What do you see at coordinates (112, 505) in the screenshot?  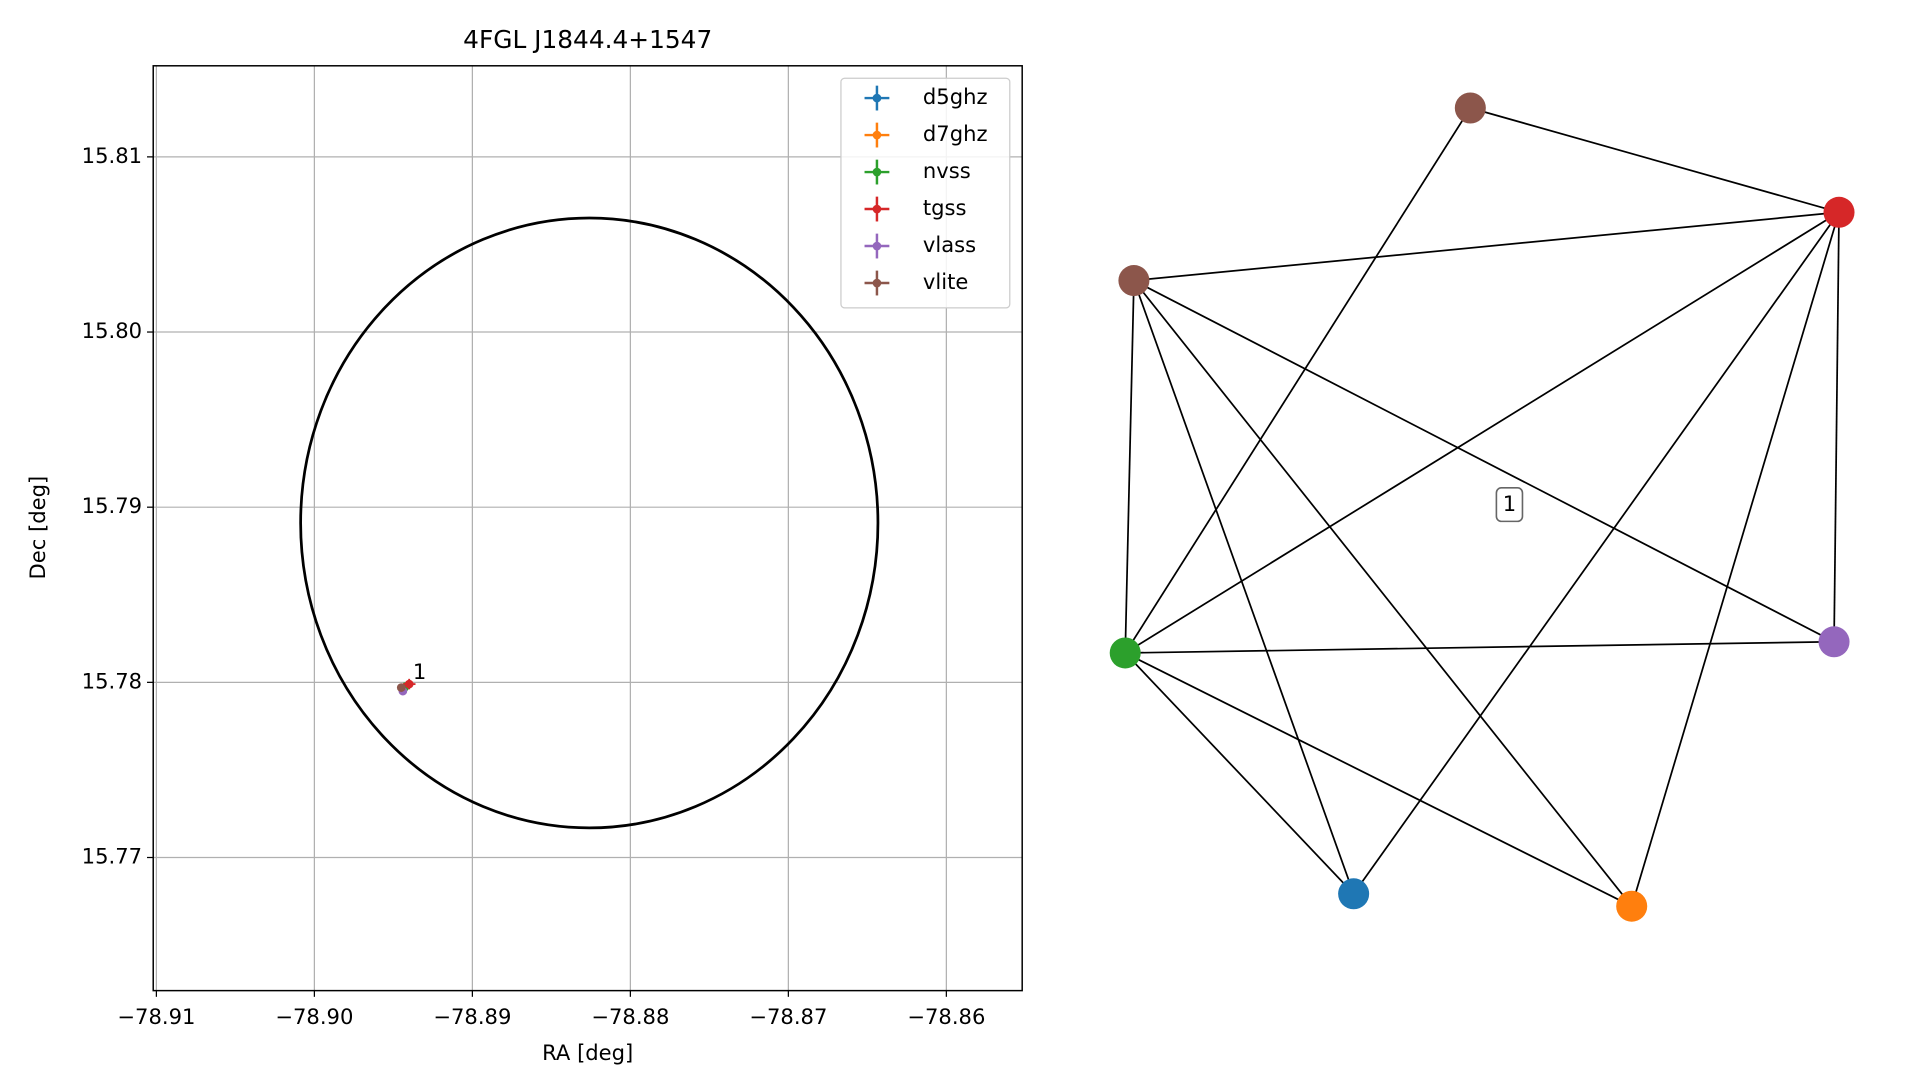 I see `y-tick-label: 15.79` at bounding box center [112, 505].